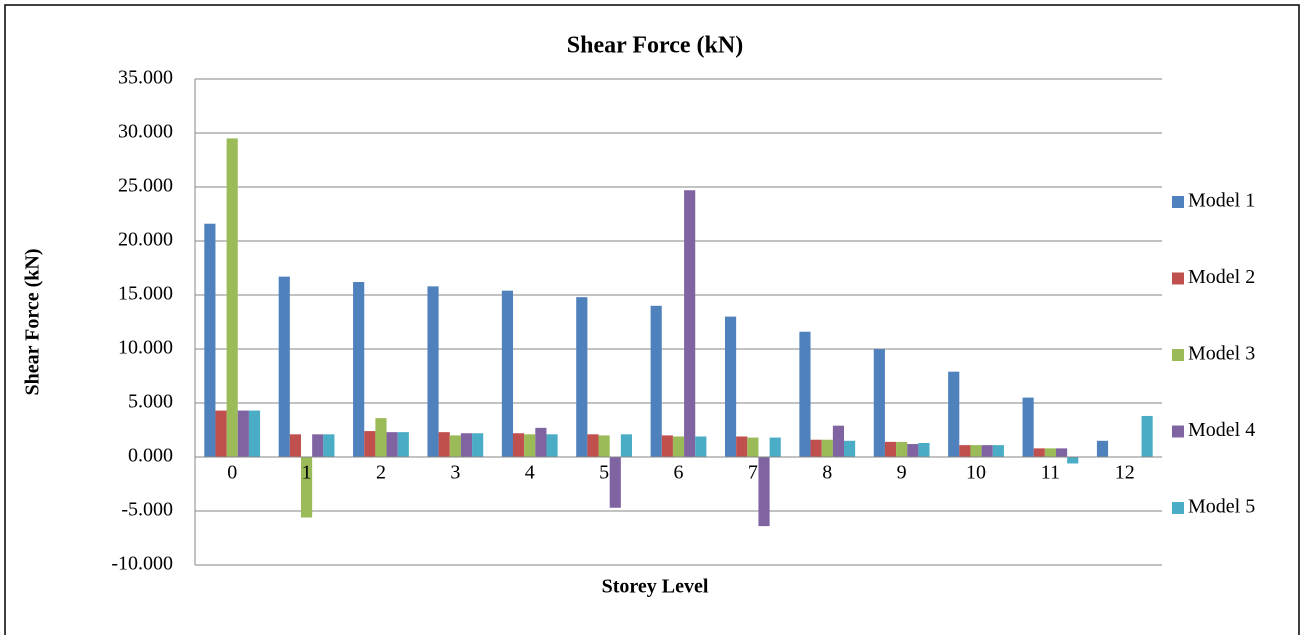 The image size is (1305, 635). I want to click on x-tick-label: 8, so click(827, 473).